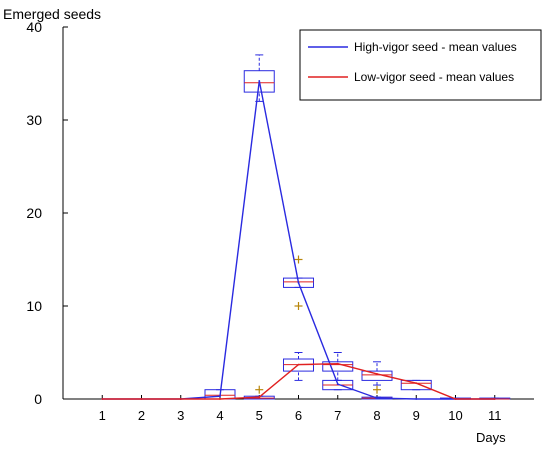  What do you see at coordinates (491, 437) in the screenshot?
I see `x-axis-label: Days` at bounding box center [491, 437].